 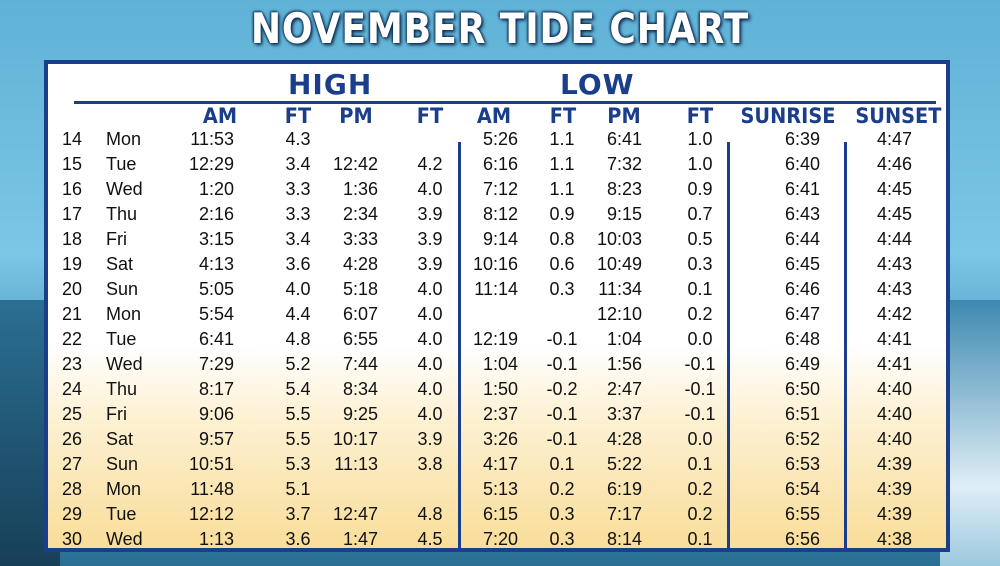 I want to click on cell-sunset: 4:38, so click(x=894, y=539).